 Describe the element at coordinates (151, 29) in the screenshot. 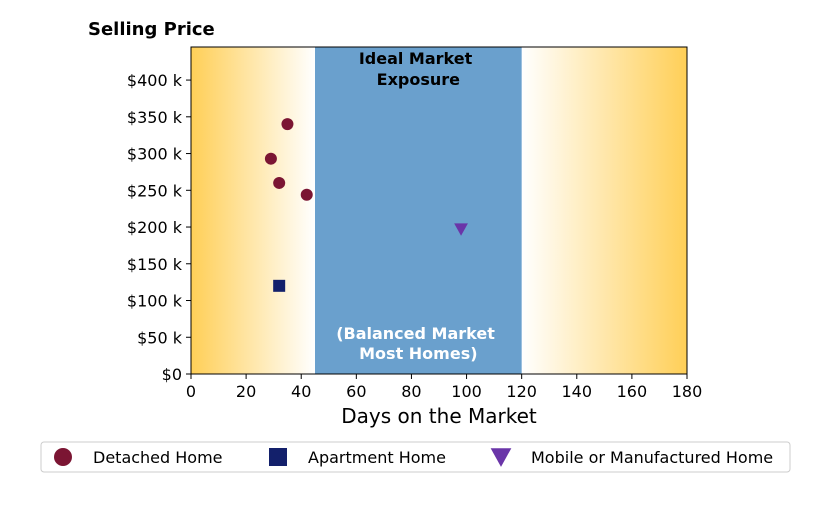

I see `chart-title: Selling Price` at that location.